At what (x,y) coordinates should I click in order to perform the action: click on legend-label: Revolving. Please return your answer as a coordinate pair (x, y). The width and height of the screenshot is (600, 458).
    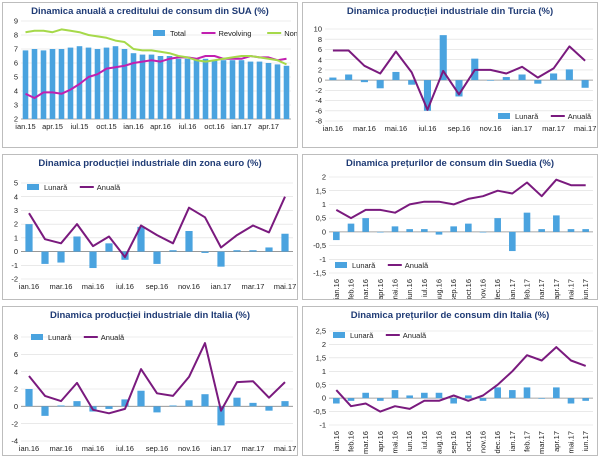
    Looking at the image, I should click on (235, 33).